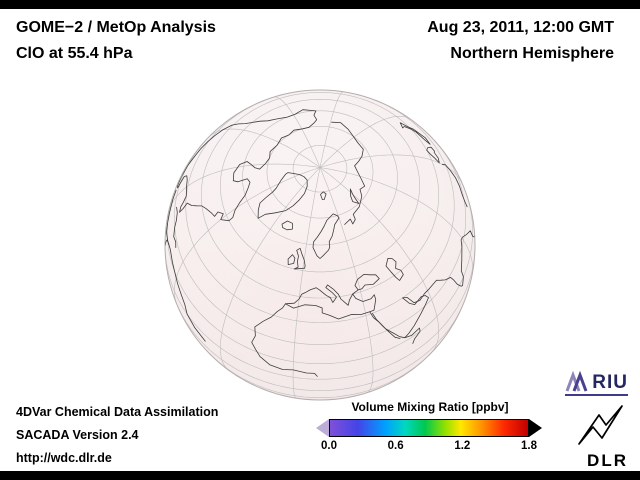 This screenshot has height=480, width=640. I want to click on credit-line-assimilation: 4DVar Chemical Data Assimilation, so click(117, 412).